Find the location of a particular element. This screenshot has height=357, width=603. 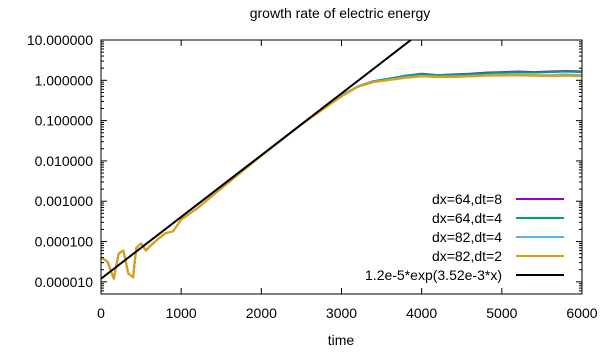

x-tick-label: 6000 is located at coordinates (581, 313).